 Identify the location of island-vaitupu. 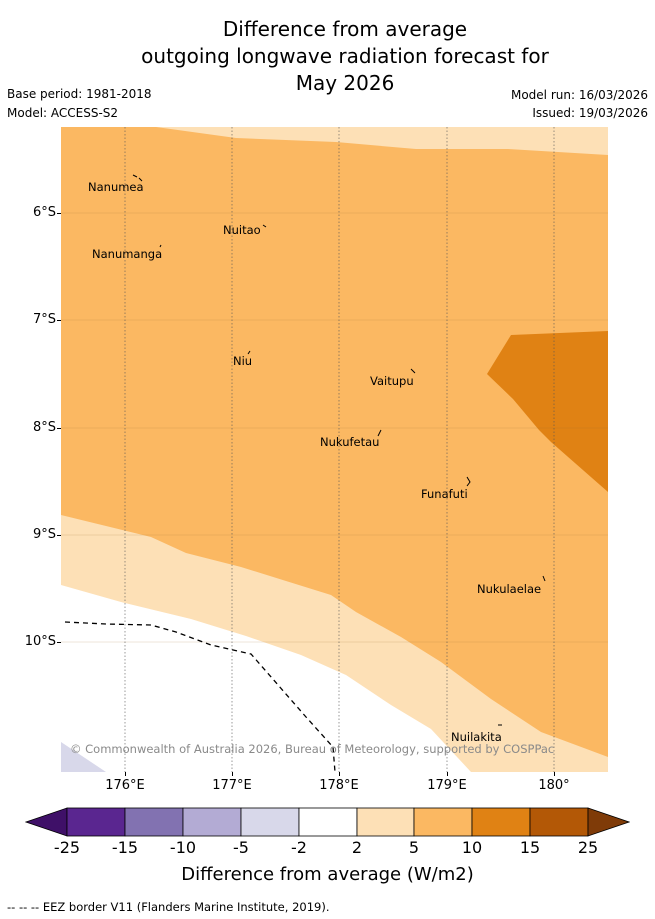
(413, 371).